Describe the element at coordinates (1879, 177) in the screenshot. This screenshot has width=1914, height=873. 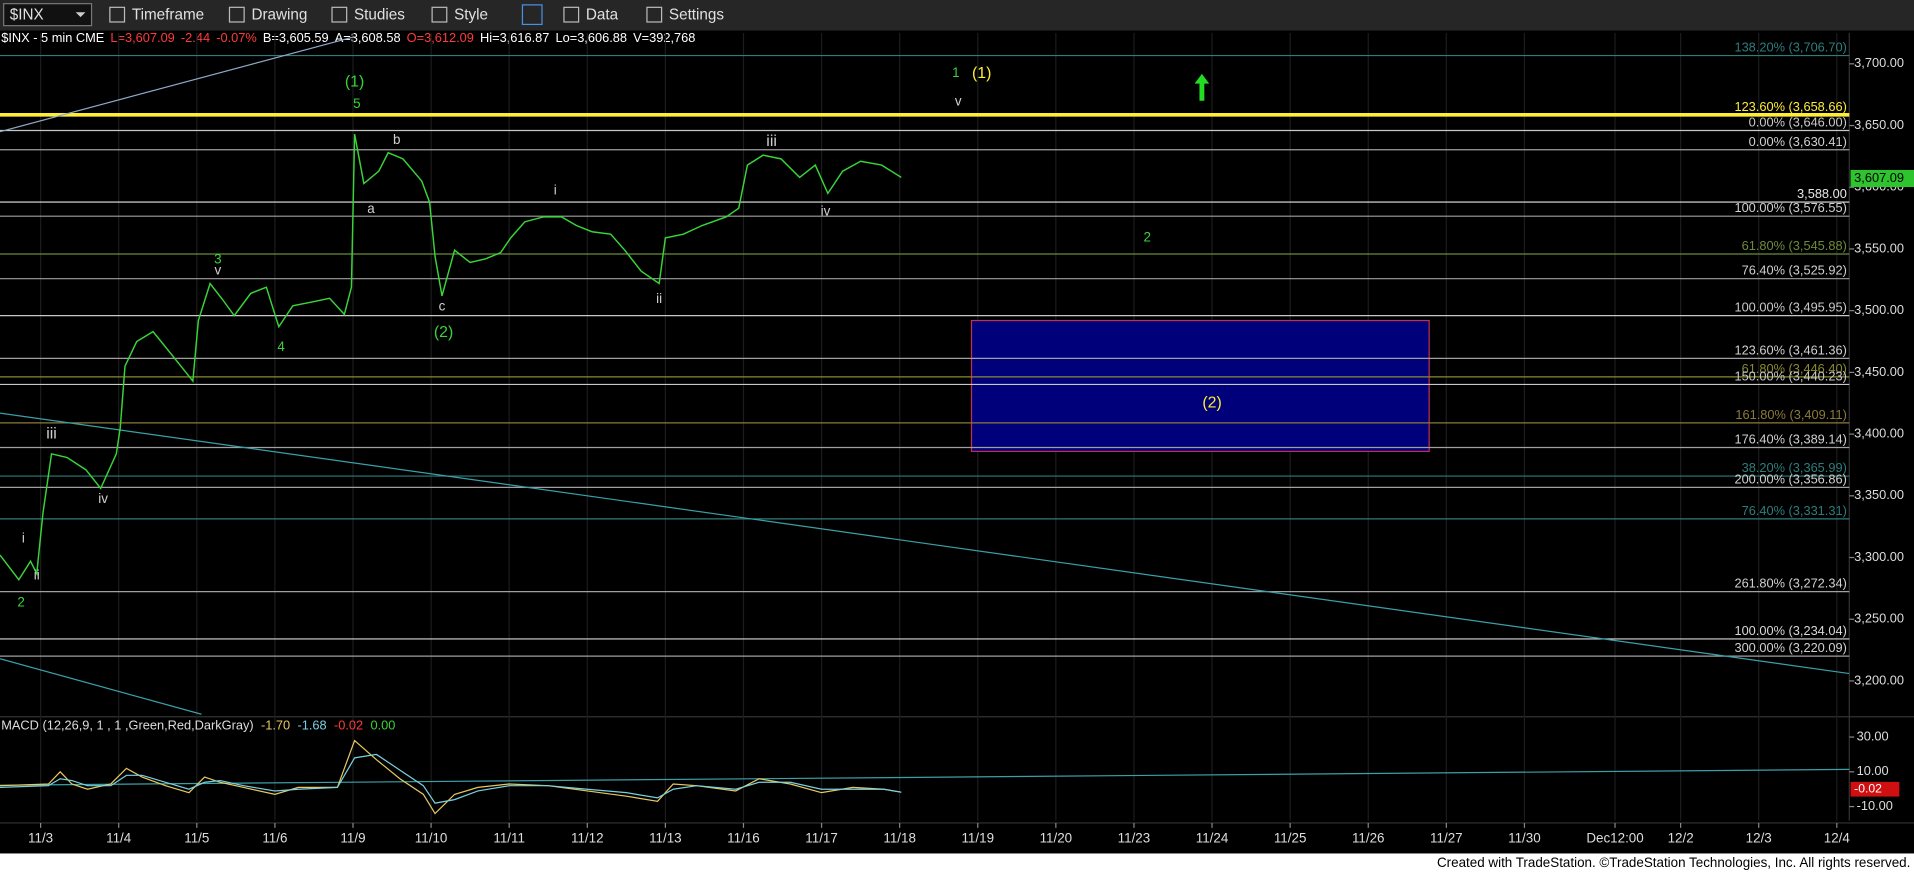
I see `last-price-label: 3,607.09` at that location.